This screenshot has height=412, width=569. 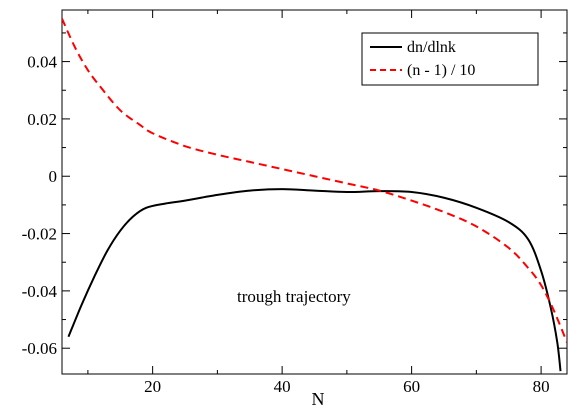 What do you see at coordinates (294, 296) in the screenshot?
I see `annotation-trough-trajectory: trough trajectory` at bounding box center [294, 296].